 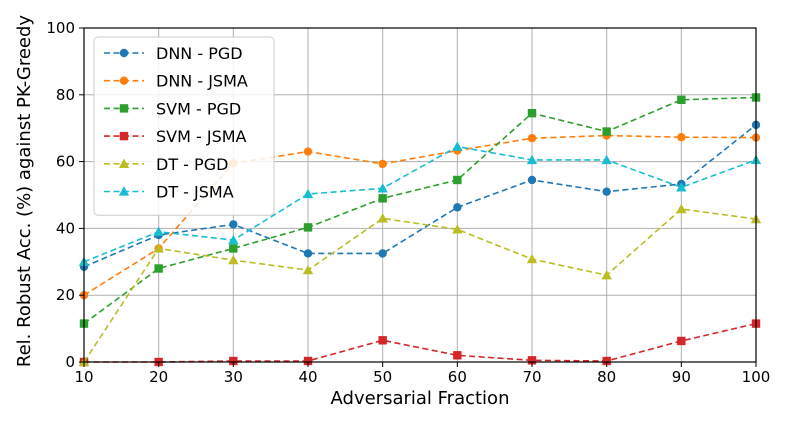 What do you see at coordinates (65, 228) in the screenshot?
I see `y-tick-label: 40` at bounding box center [65, 228].